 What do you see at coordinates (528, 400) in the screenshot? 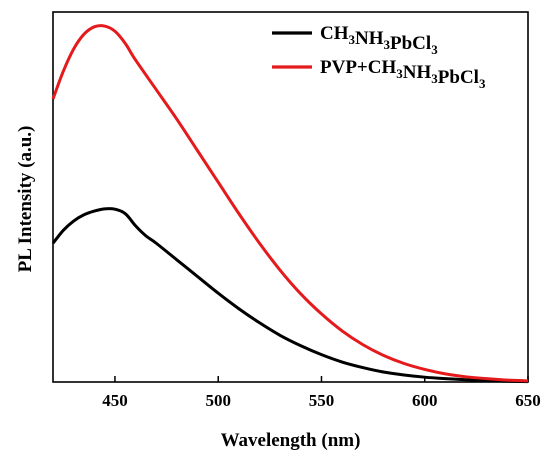
I see `x-tick-label: 650` at bounding box center [528, 400].